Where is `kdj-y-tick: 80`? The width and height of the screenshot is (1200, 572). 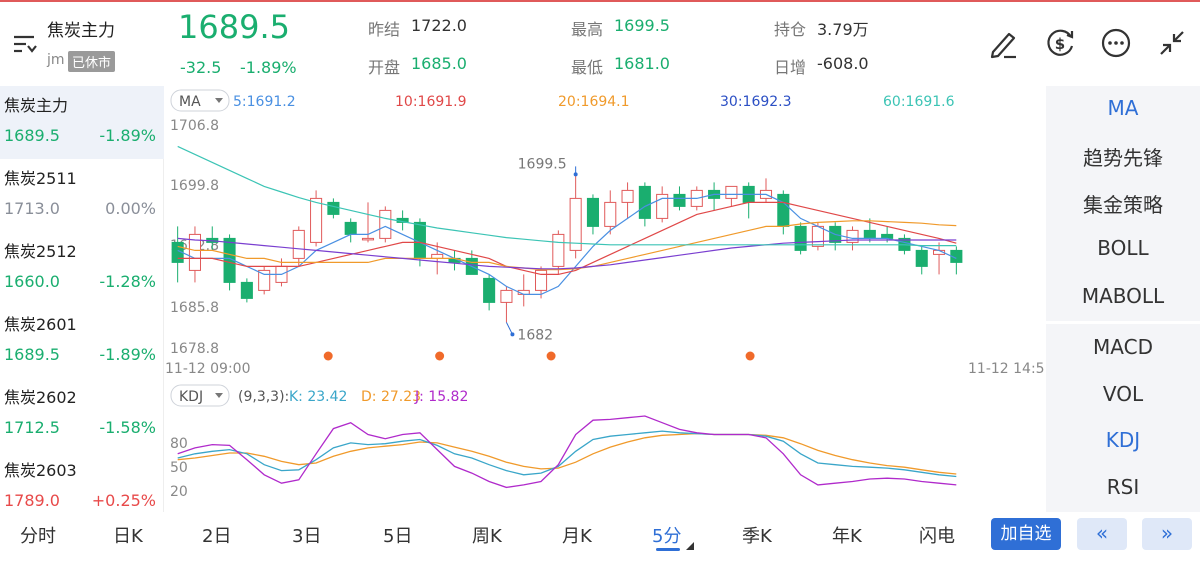 kdj-y-tick: 80 is located at coordinates (179, 444).